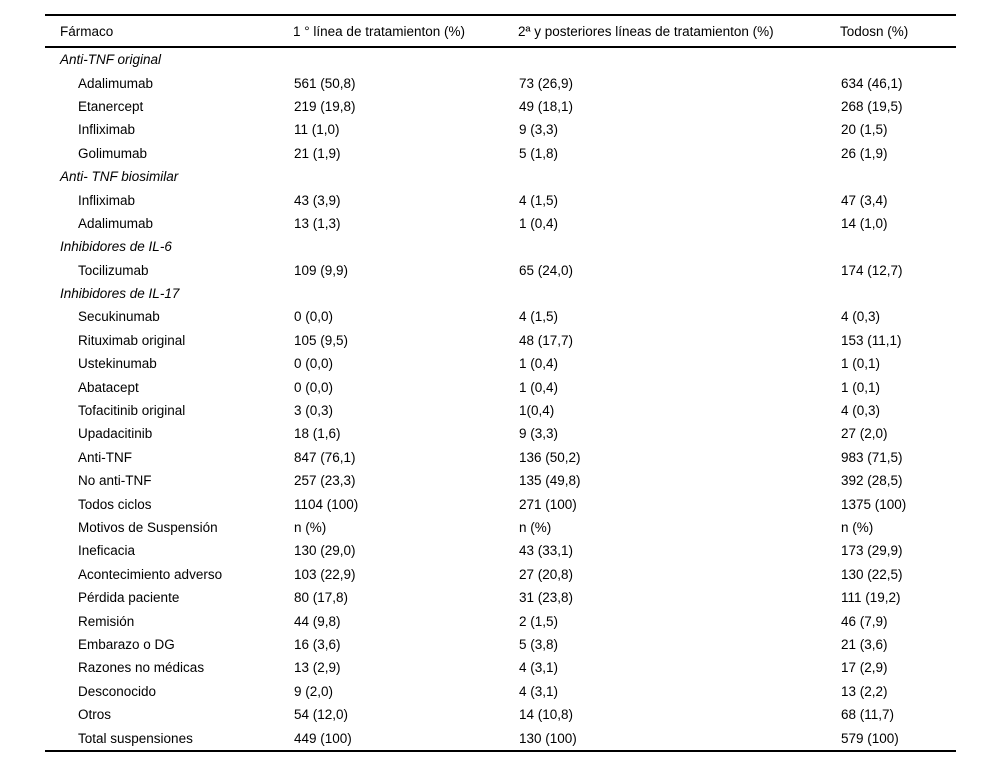 This screenshot has height=766, width=1000. Describe the element at coordinates (317, 223) in the screenshot. I see `row-value: 13 (1,3)` at that location.